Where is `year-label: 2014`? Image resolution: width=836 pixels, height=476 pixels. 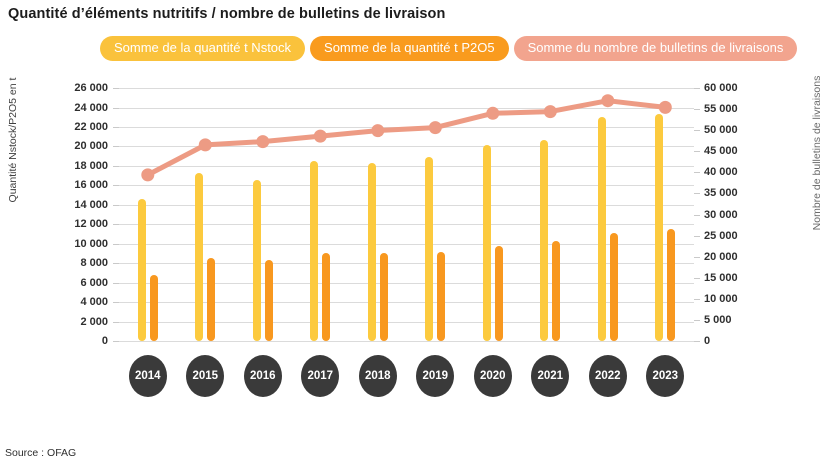
year-label: 2014 is located at coordinates (148, 376).